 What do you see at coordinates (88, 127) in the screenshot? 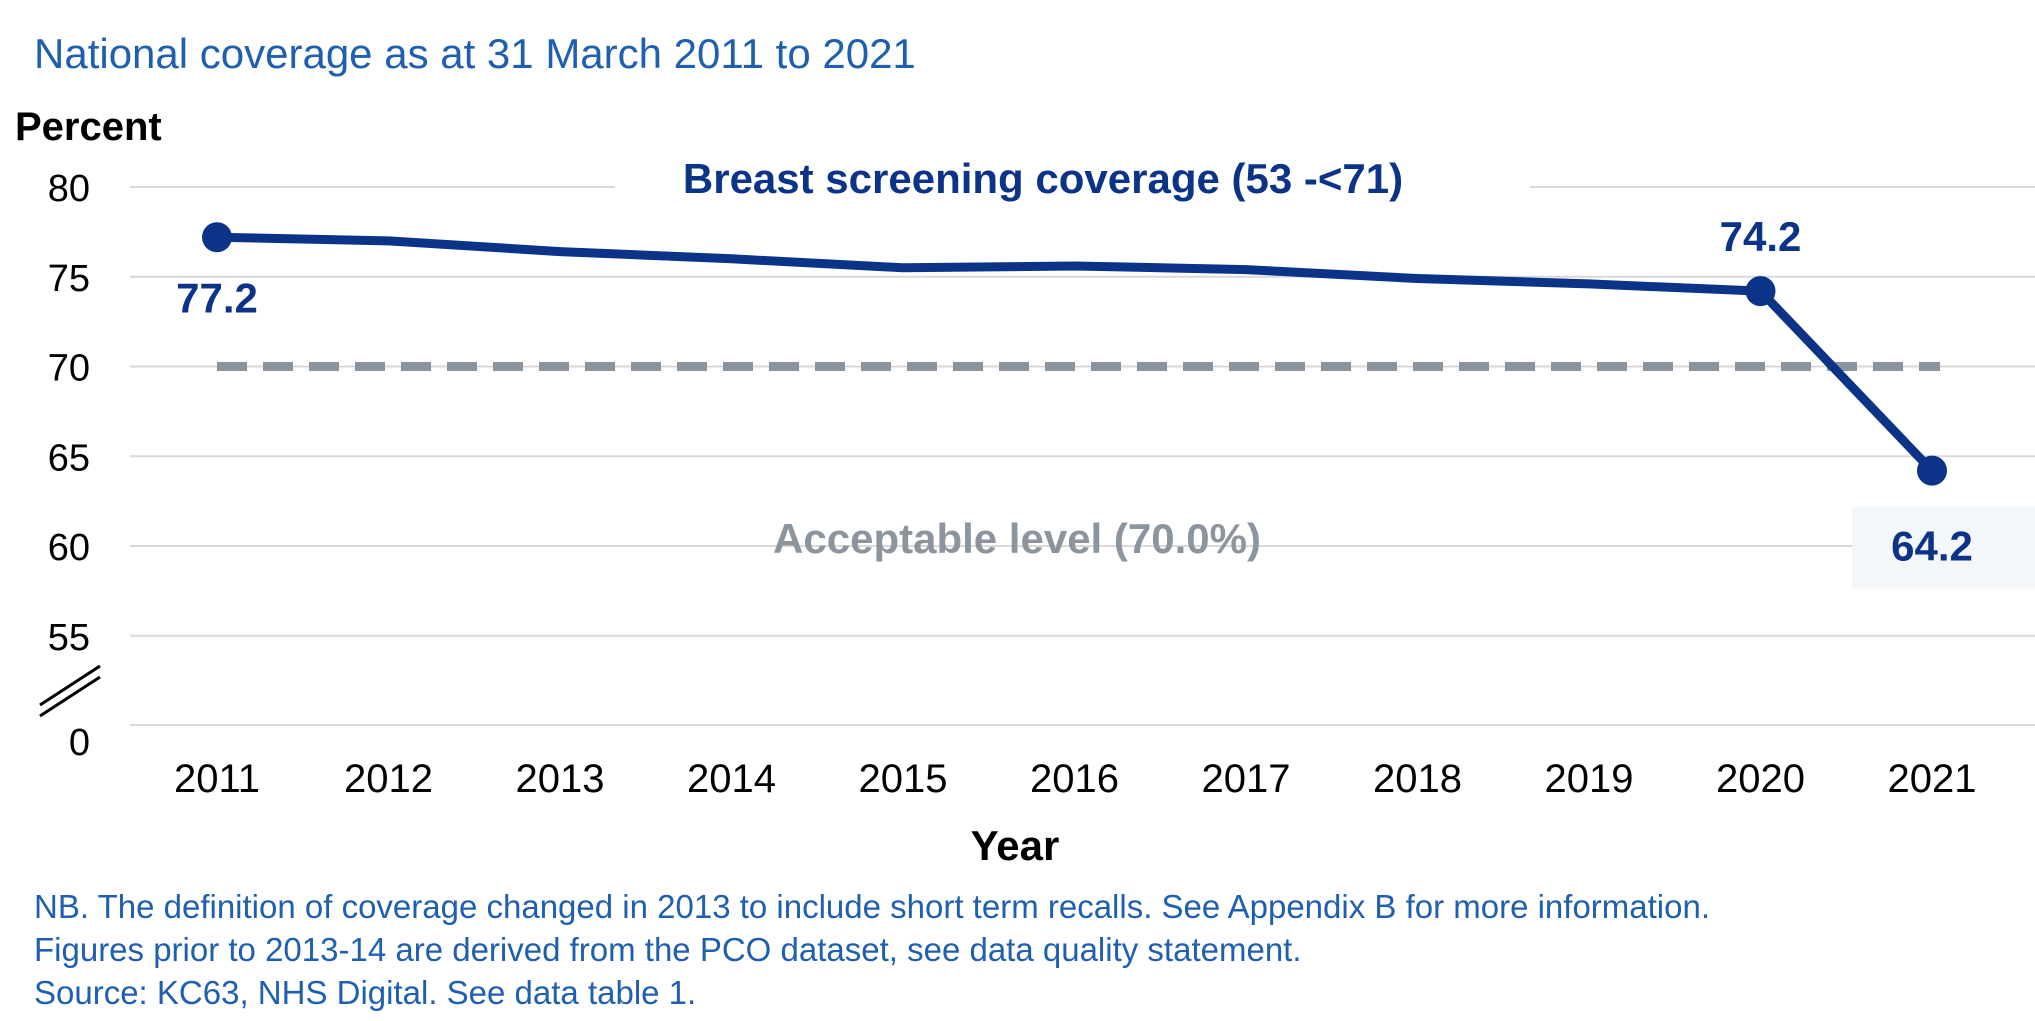
I see `y-axis-label: Percent` at bounding box center [88, 127].